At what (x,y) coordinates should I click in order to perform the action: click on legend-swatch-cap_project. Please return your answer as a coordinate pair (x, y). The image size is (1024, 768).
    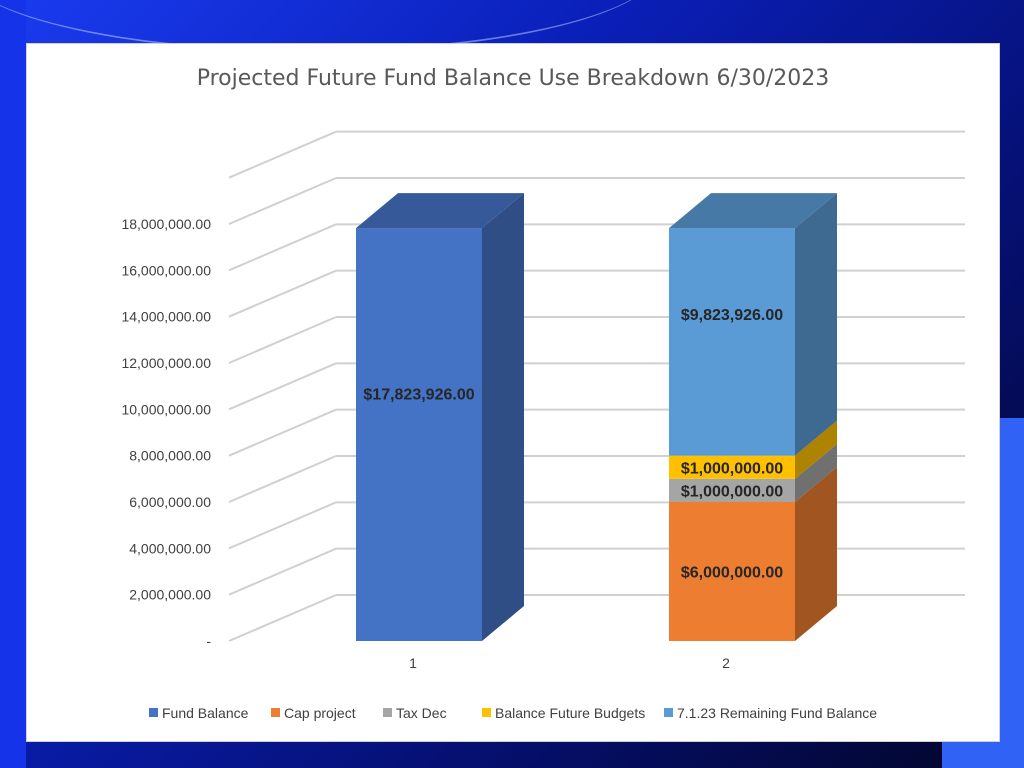
    Looking at the image, I should click on (275, 712).